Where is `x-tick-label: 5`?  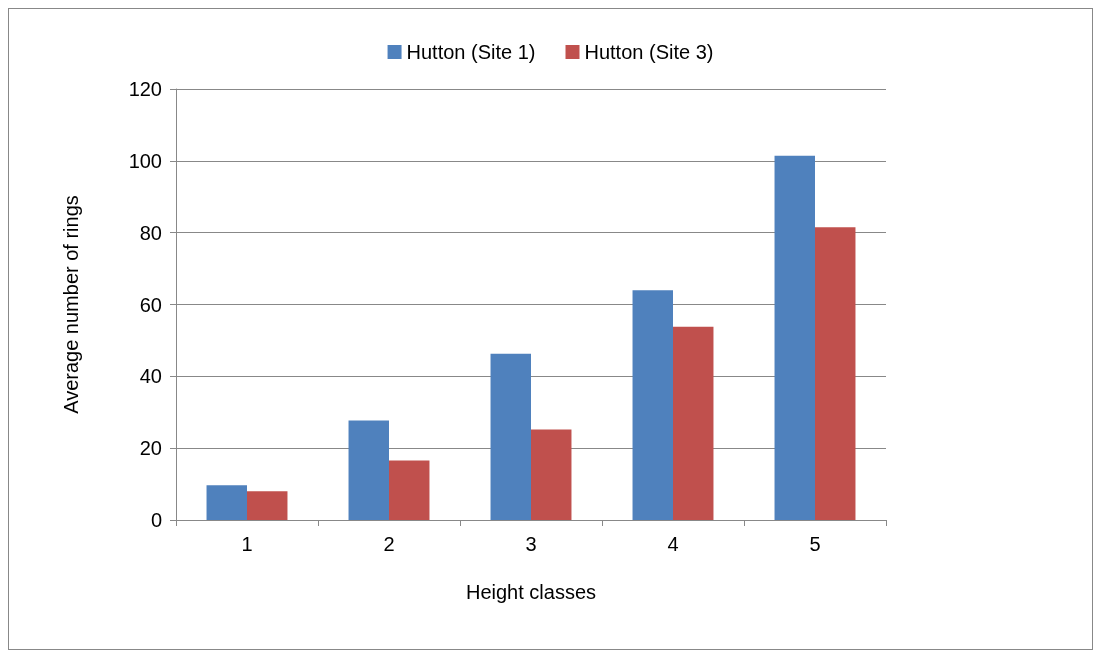 x-tick-label: 5 is located at coordinates (815, 544).